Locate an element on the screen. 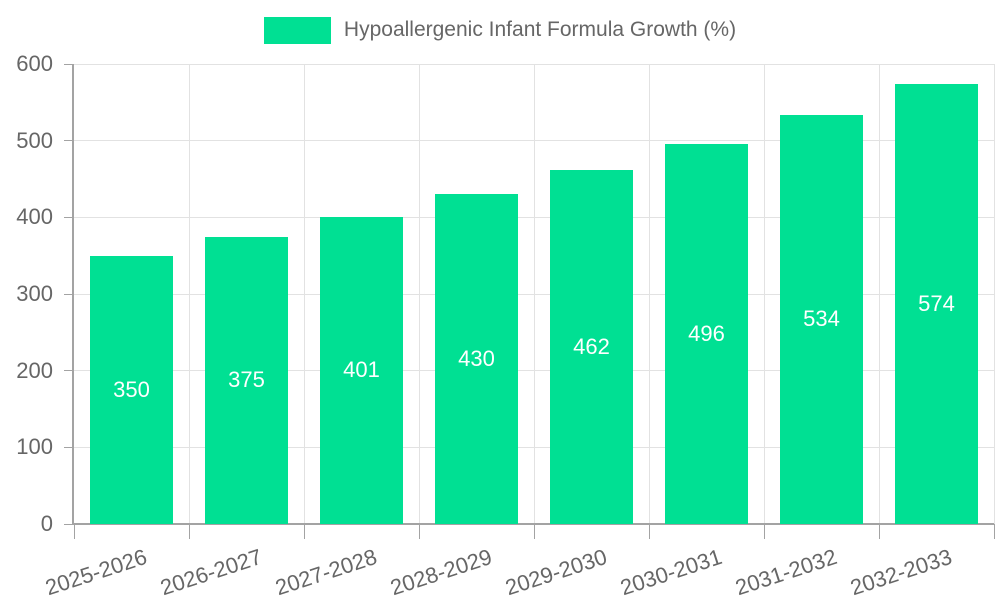 Image resolution: width=1000 pixels, height=600 pixels. legend-label: Hypoallergenic Infant Formula Growth (%) is located at coordinates (540, 29).